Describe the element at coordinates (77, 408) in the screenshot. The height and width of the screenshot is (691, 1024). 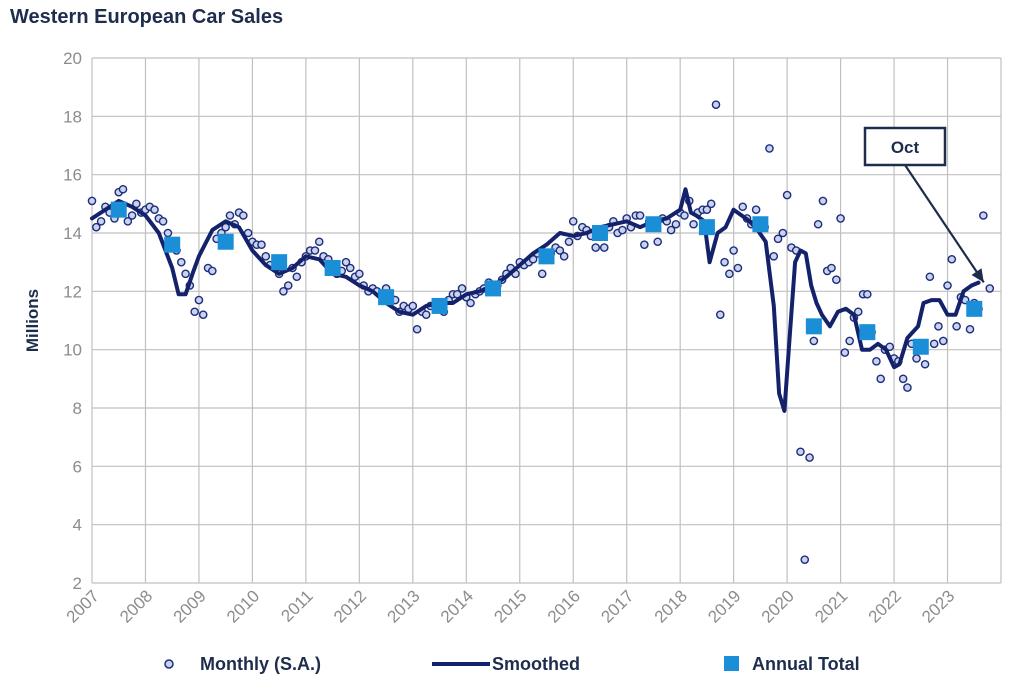
I see `y-tick-label: 8` at that location.